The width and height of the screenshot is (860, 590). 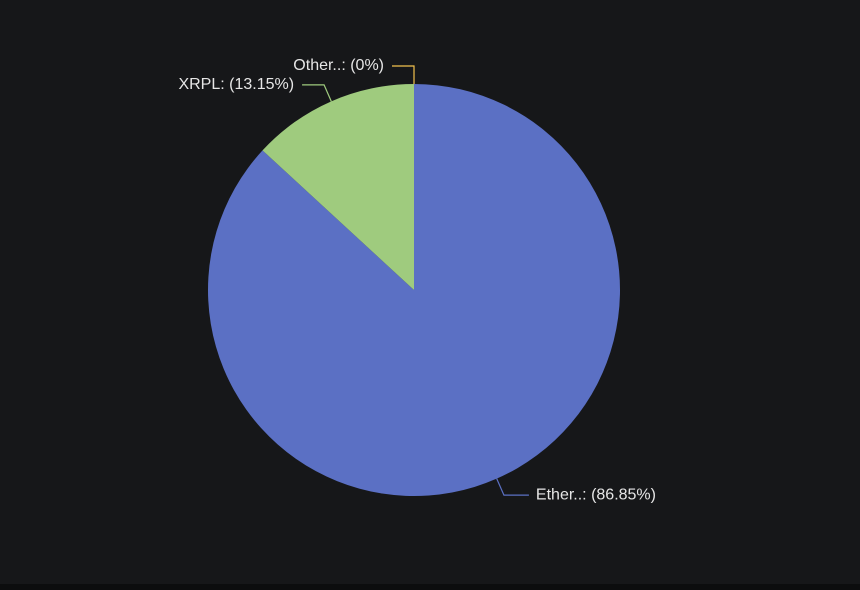 What do you see at coordinates (338, 187) in the screenshot?
I see `pie-slice` at bounding box center [338, 187].